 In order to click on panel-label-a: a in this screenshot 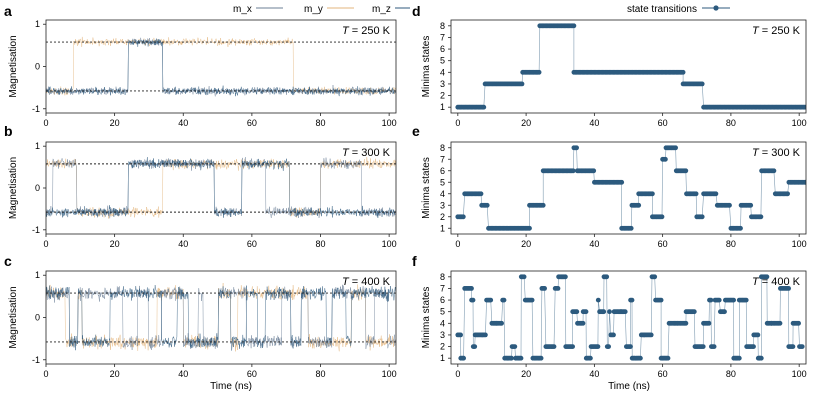, I will do `click(8, 11)`.